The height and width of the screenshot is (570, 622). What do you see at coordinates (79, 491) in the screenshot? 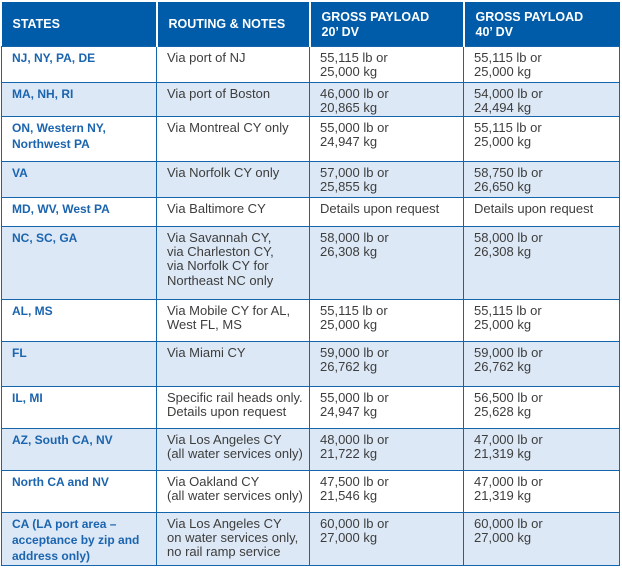
I see `states-cell: North CA and NV` at bounding box center [79, 491].